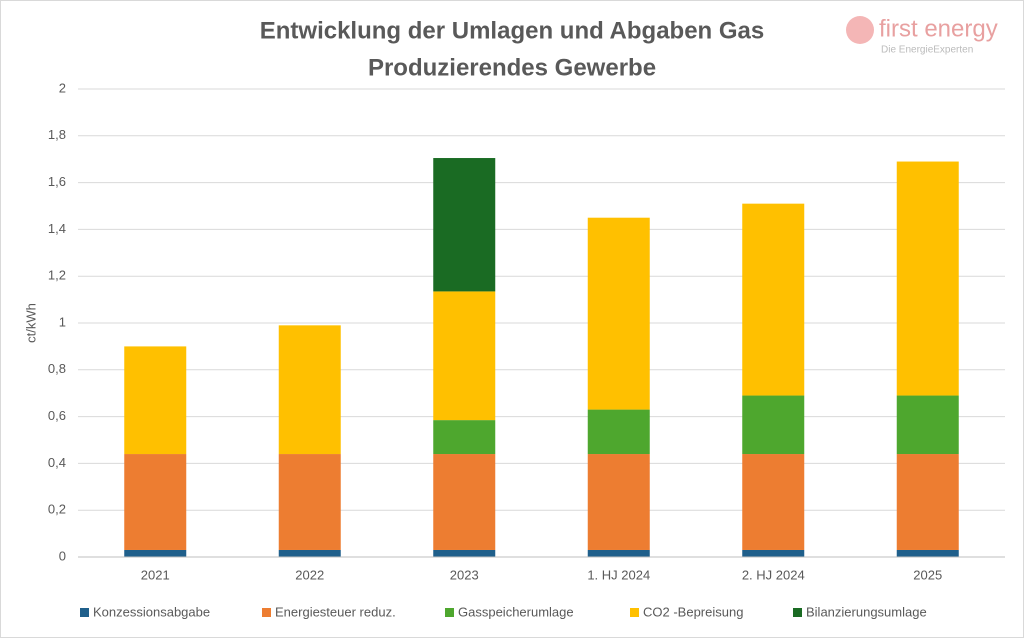  I want to click on y-tick-label: 0,8, so click(57, 368).